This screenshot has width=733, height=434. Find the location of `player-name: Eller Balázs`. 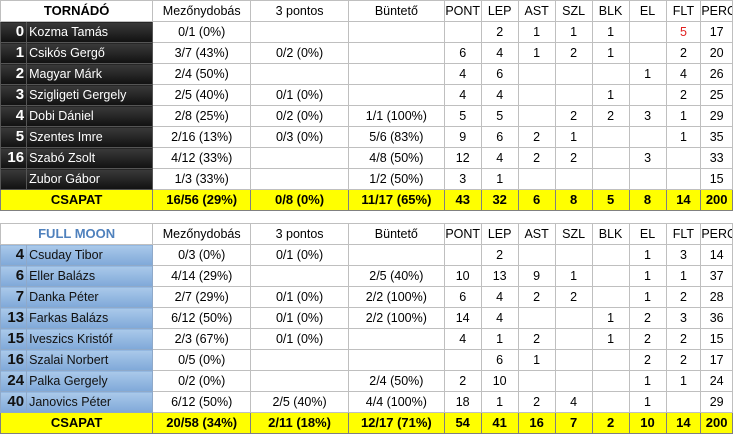

player-name: Eller Balázs is located at coordinates (90, 276).